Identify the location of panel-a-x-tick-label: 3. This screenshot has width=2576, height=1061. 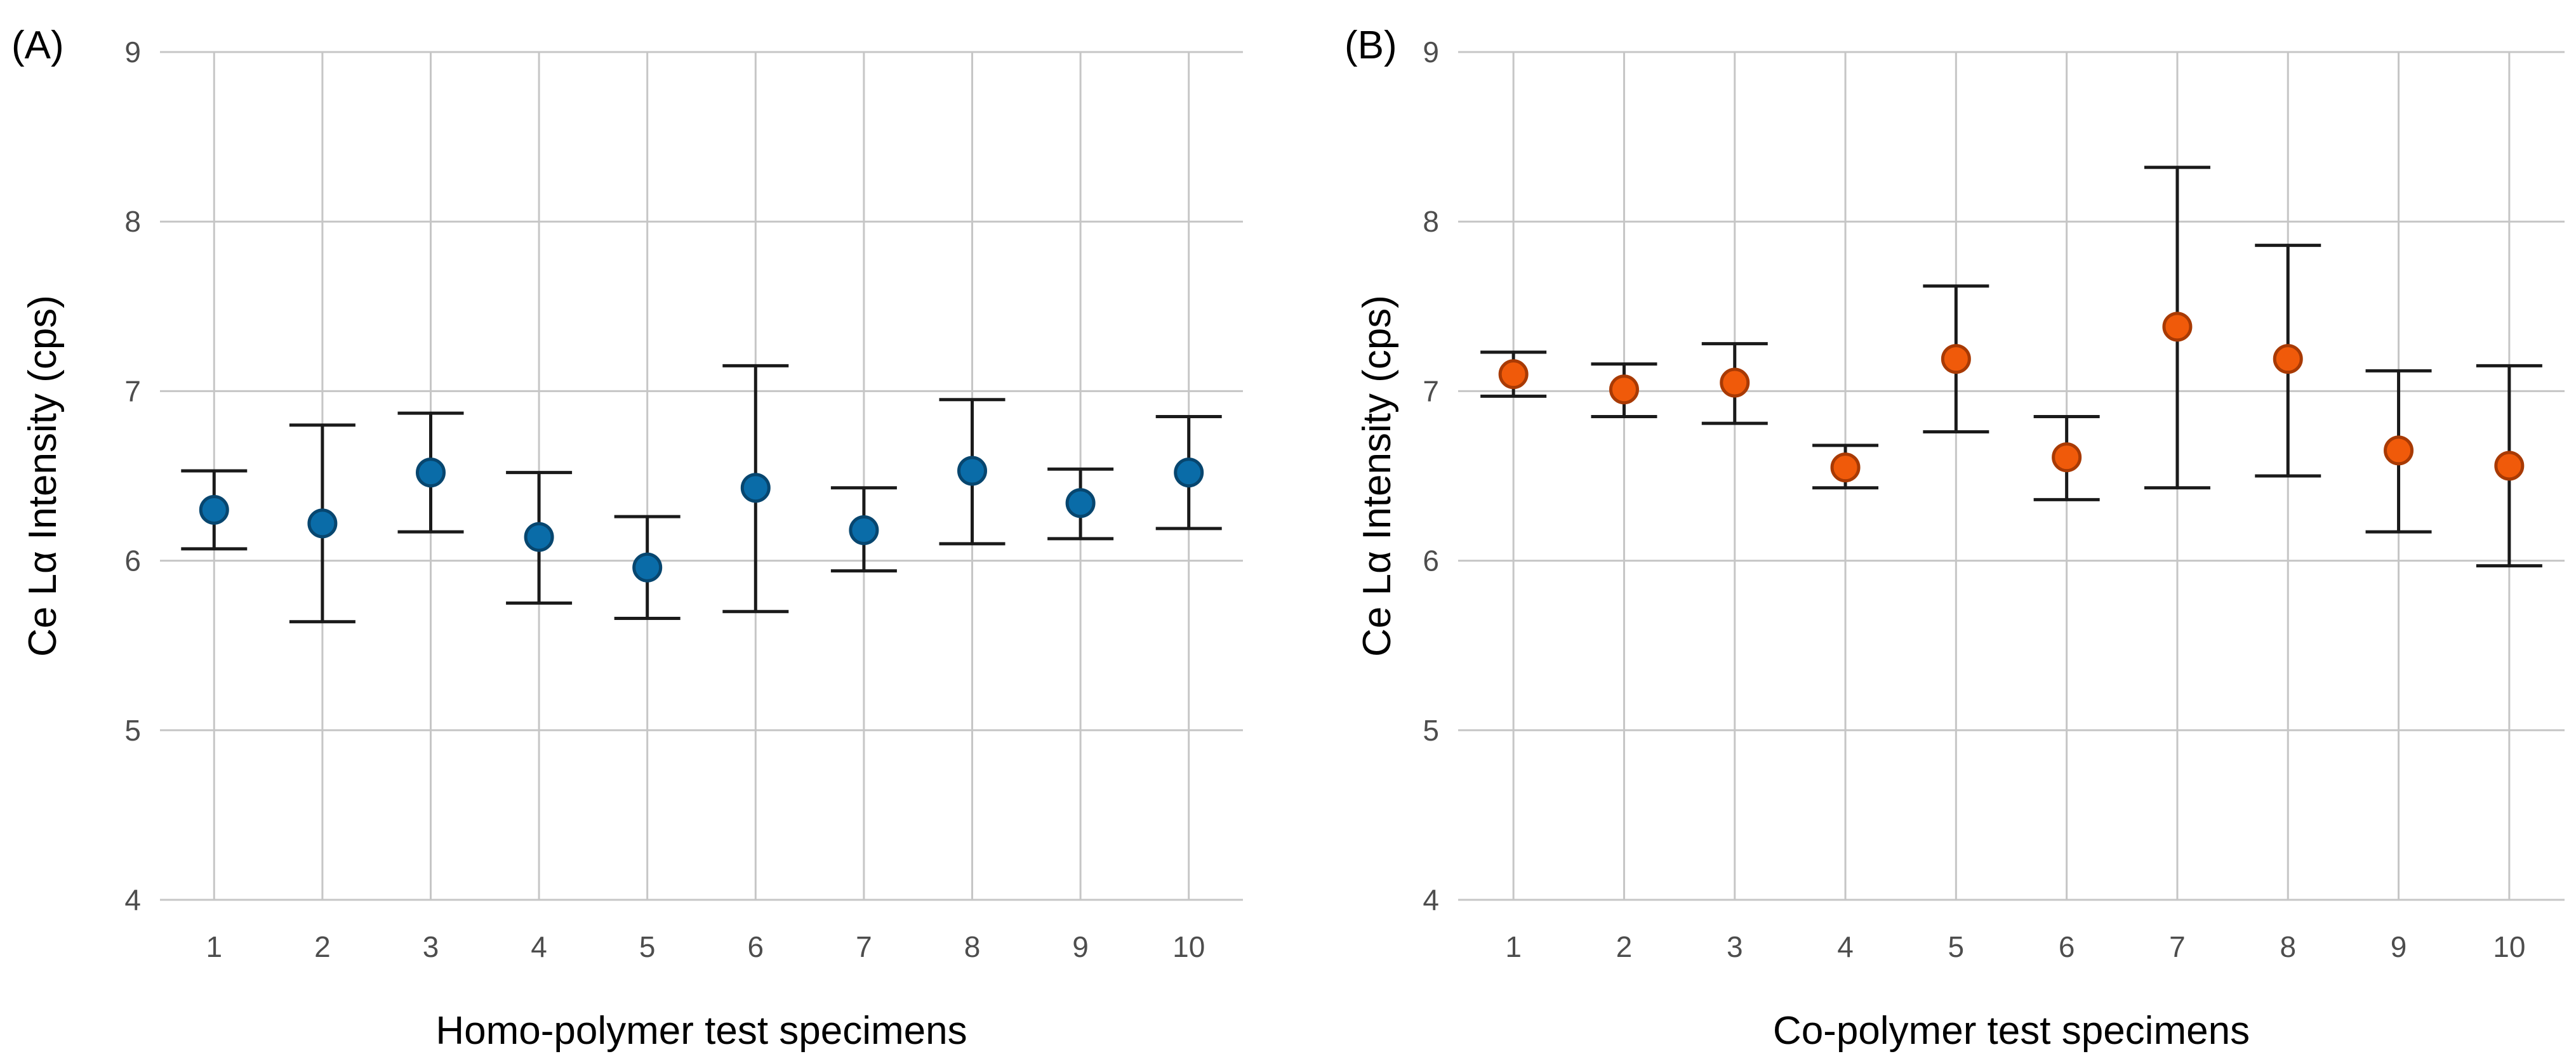
(431, 947).